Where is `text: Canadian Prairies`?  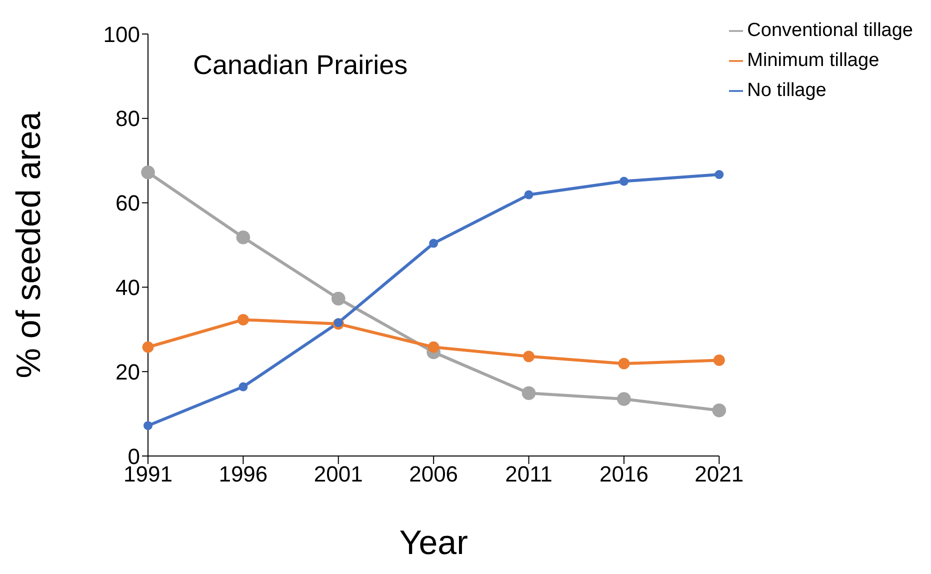
text: Canadian Prairies is located at coordinates (300, 65).